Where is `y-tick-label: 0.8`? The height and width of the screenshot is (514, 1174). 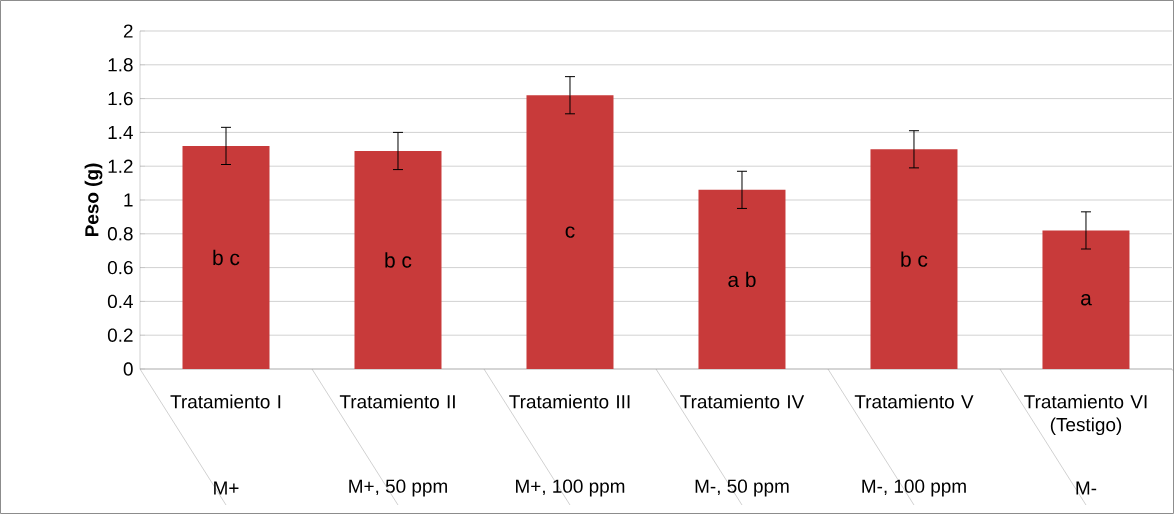 y-tick-label: 0.8 is located at coordinates (120, 234).